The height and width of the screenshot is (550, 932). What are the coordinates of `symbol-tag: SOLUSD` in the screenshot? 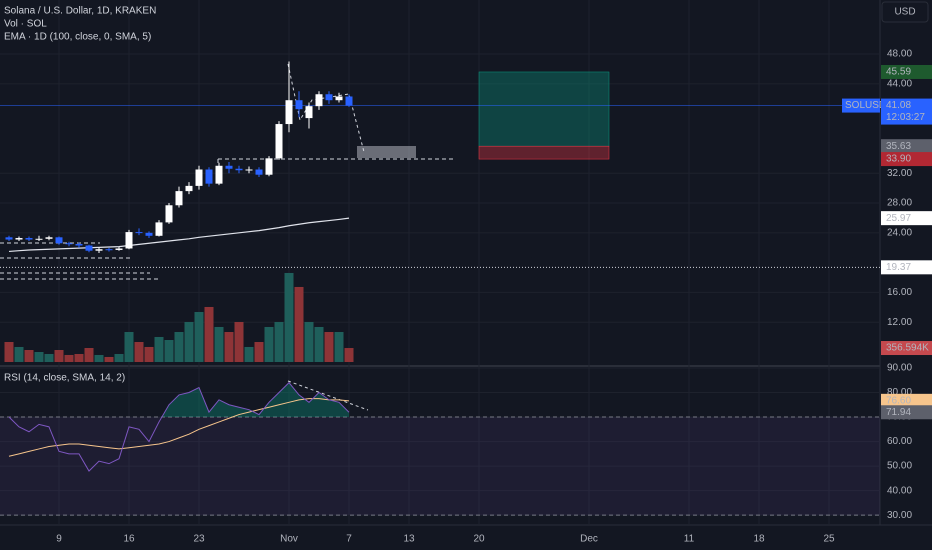 It's located at (865, 105).